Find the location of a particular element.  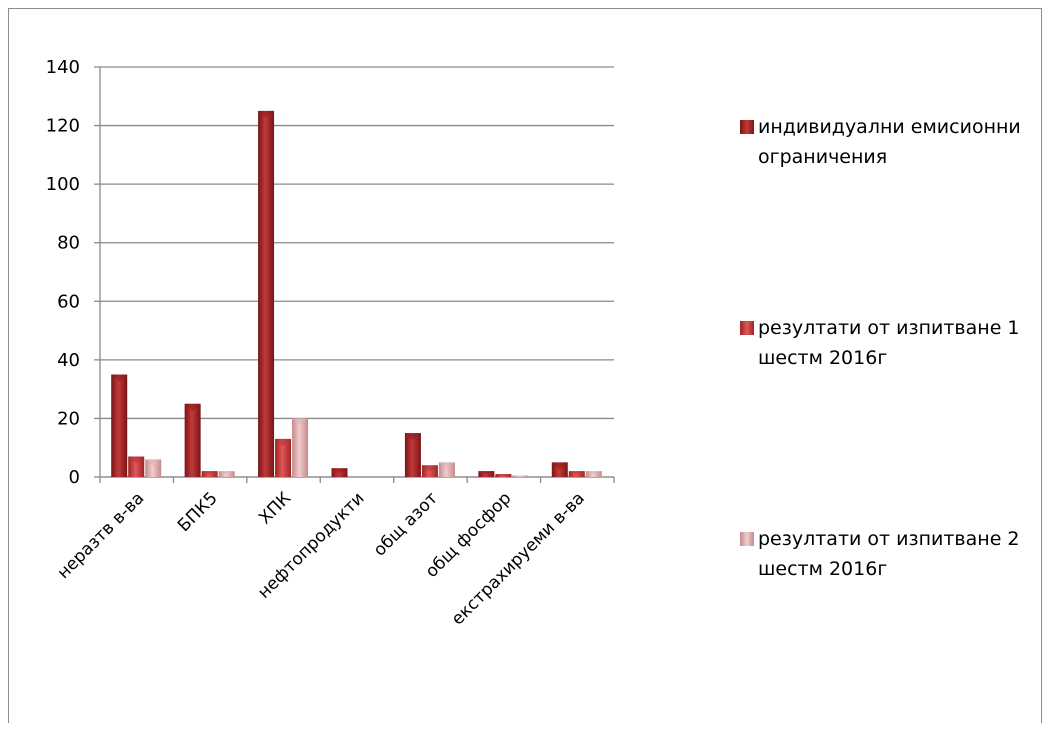

legend-item-series-1: индивидуални емисионни ограничения is located at coordinates (885, 142).